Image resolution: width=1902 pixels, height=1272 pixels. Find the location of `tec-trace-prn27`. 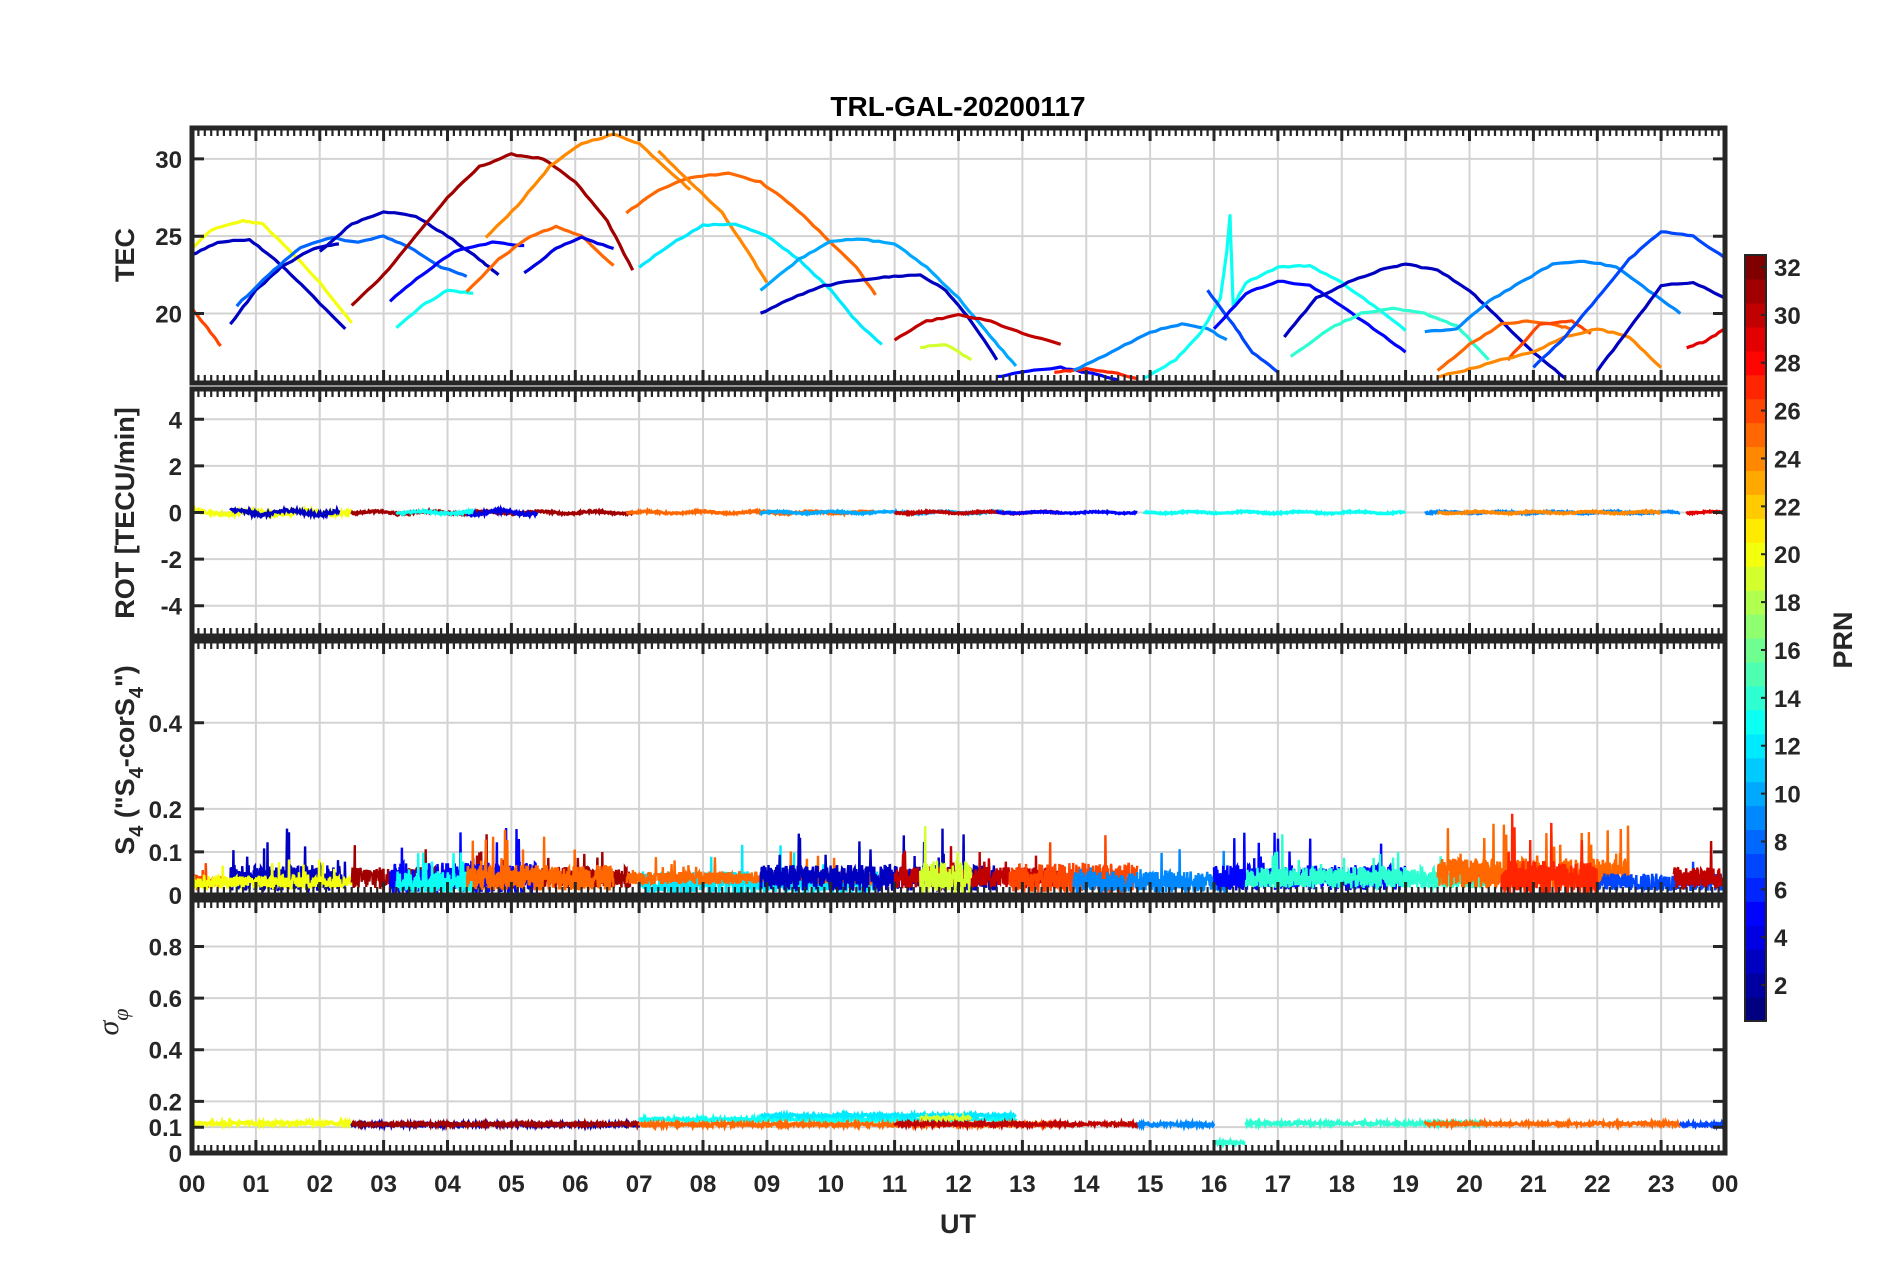

tec-trace-prn27 is located at coordinates (1096, 373).